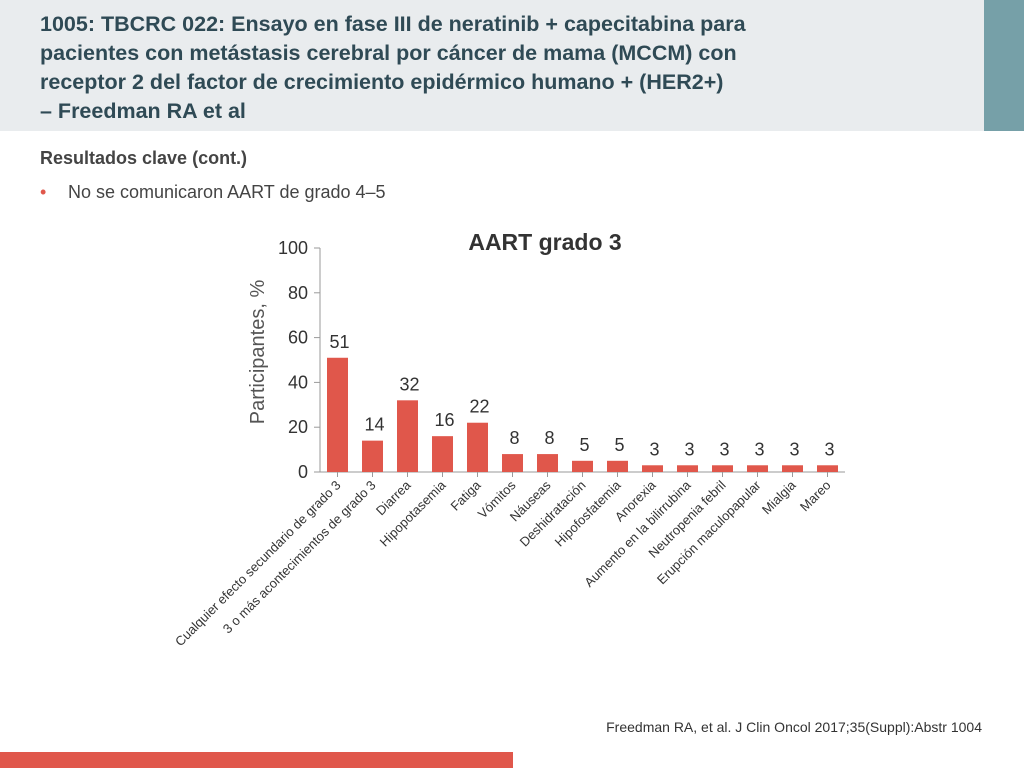 Image resolution: width=1024 pixels, height=768 pixels. What do you see at coordinates (409, 384) in the screenshot?
I see `data-label: 32` at bounding box center [409, 384].